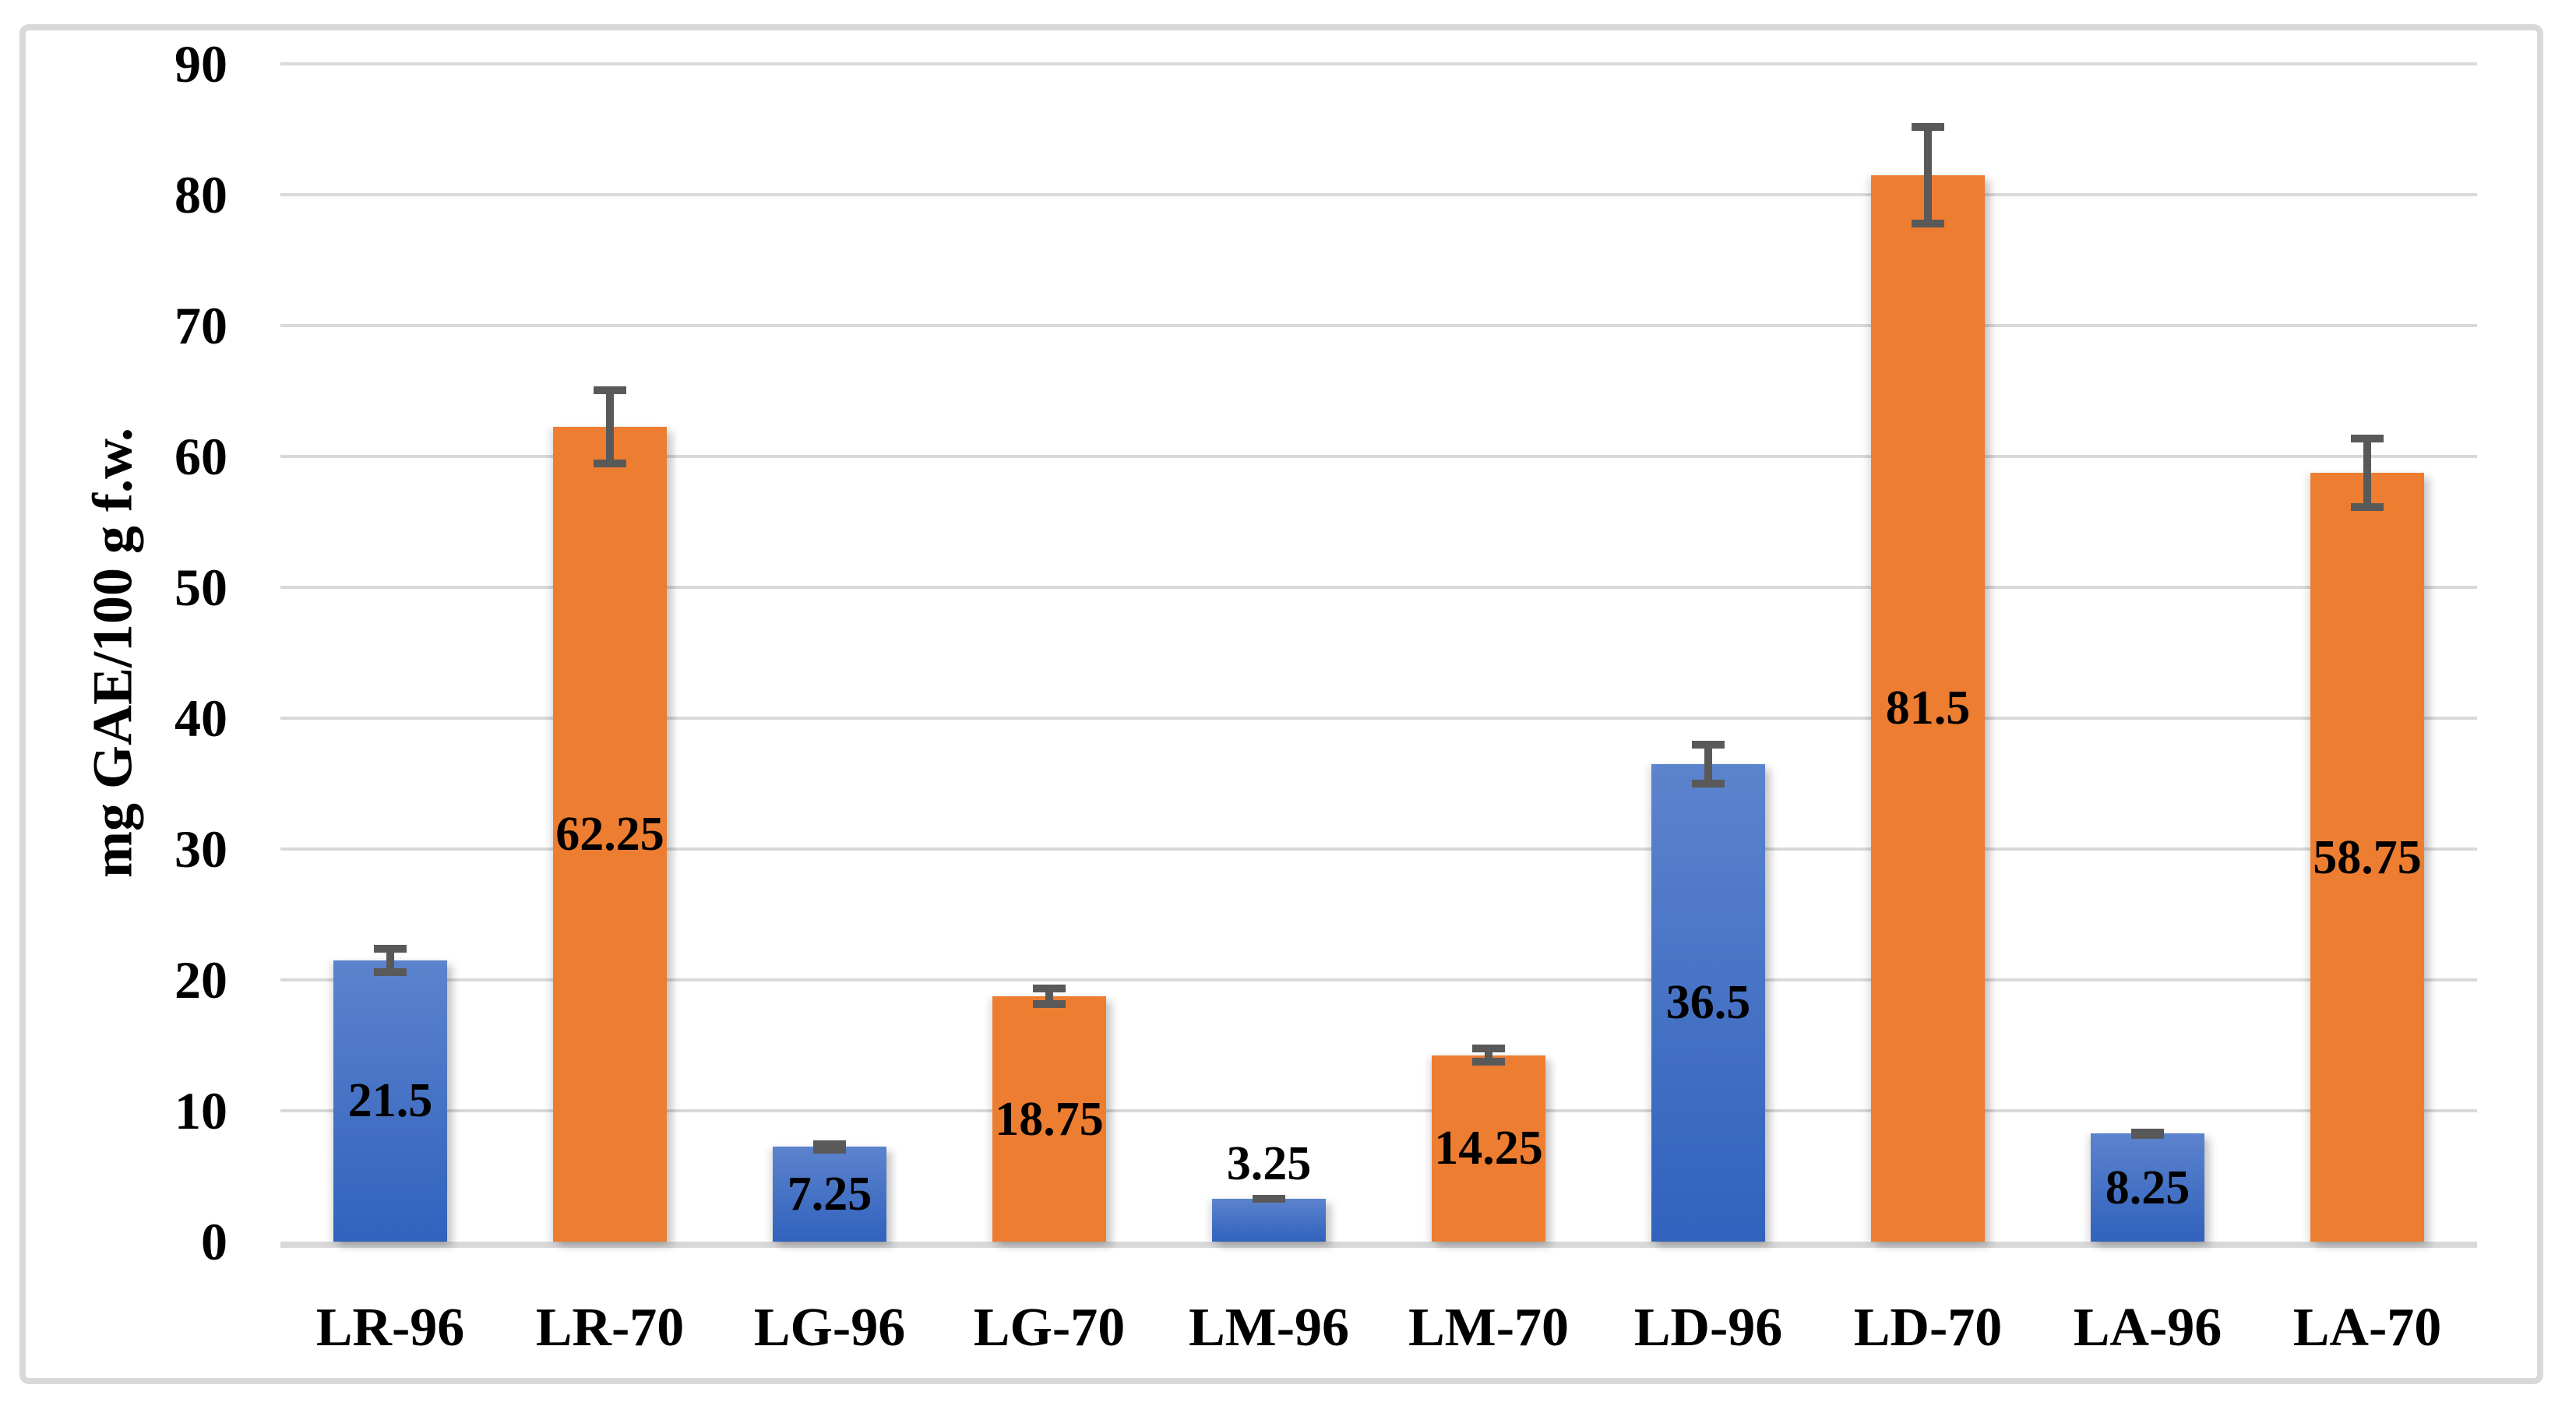  What do you see at coordinates (830, 1328) in the screenshot?
I see `x-tick-label-LG-96: LG-96` at bounding box center [830, 1328].